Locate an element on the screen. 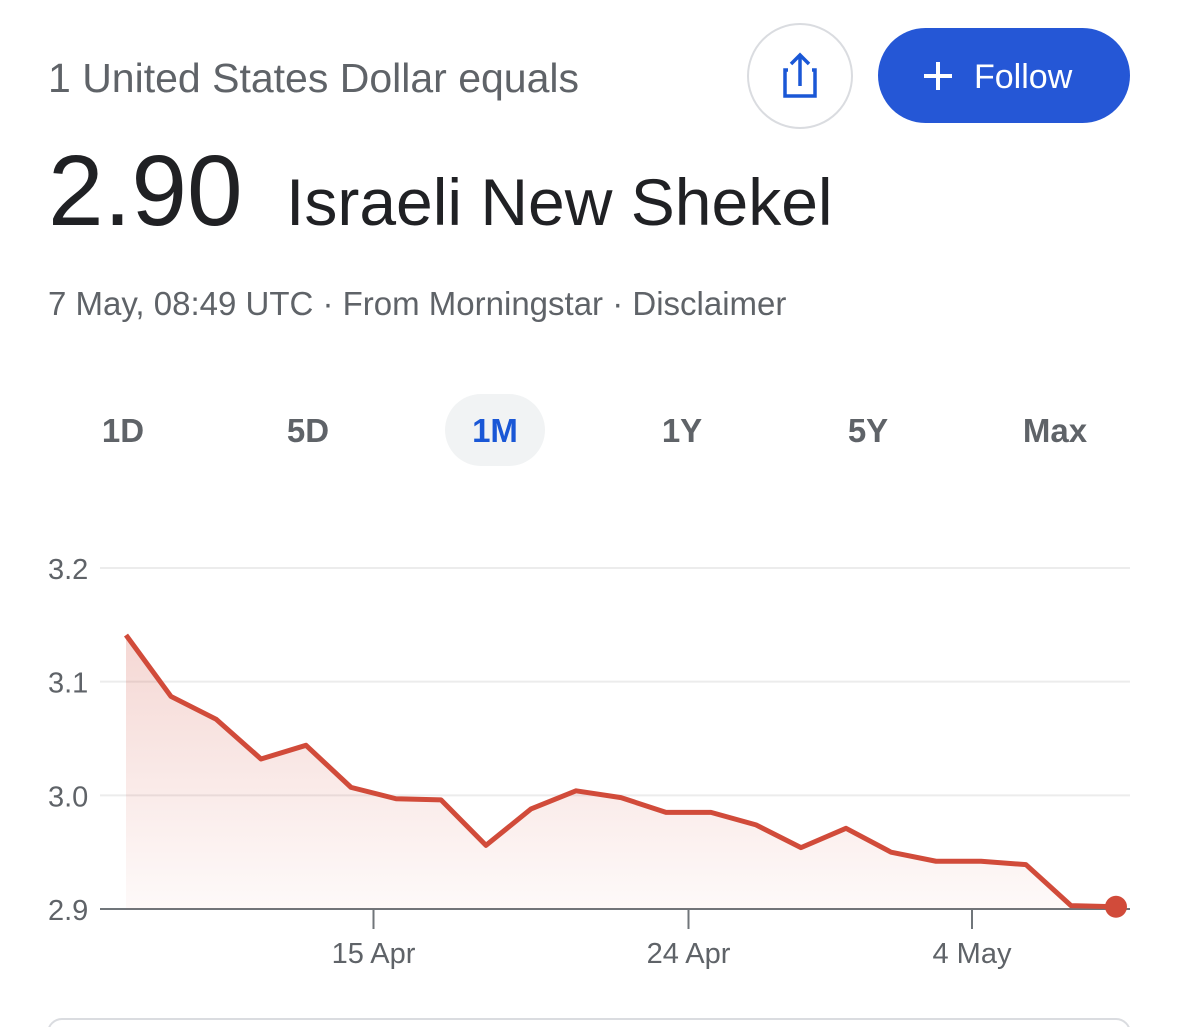  follow-button: Follow is located at coordinates (1004, 75).